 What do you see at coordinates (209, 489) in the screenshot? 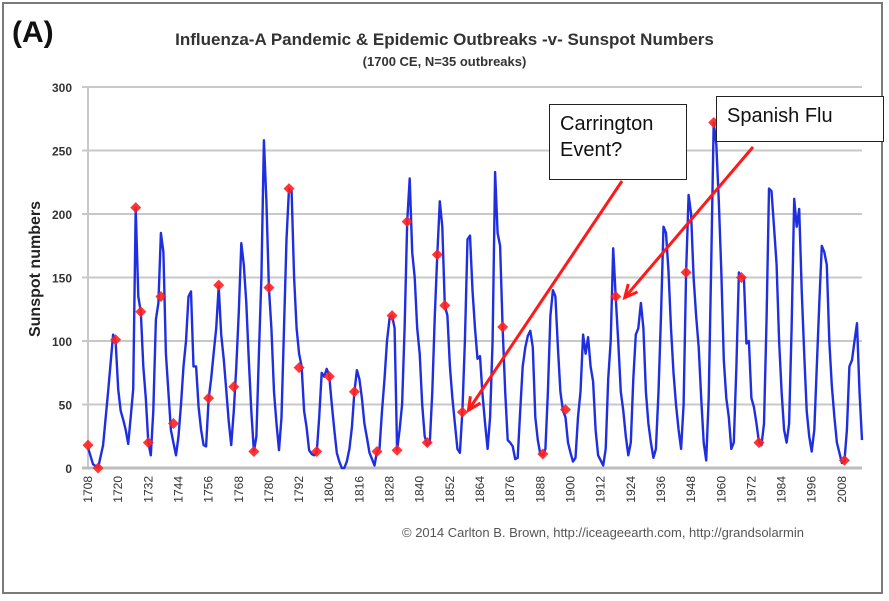
I see `x-tick-1756: 1756` at bounding box center [209, 489].